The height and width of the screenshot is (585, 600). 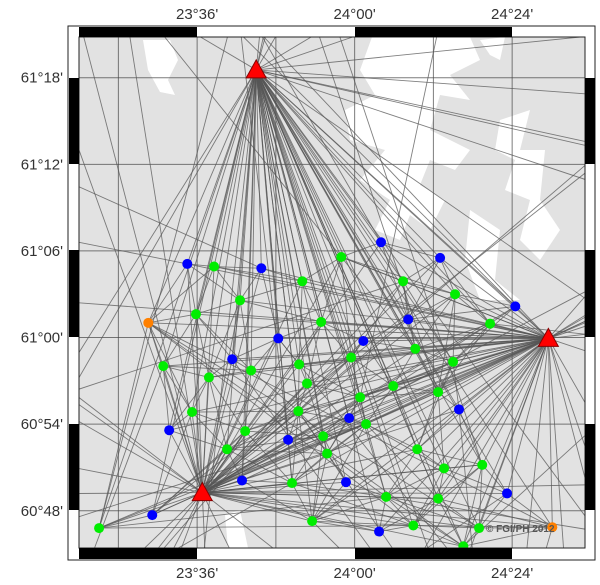 I want to click on lon-label-bottom: 24°00', so click(x=355, y=573).